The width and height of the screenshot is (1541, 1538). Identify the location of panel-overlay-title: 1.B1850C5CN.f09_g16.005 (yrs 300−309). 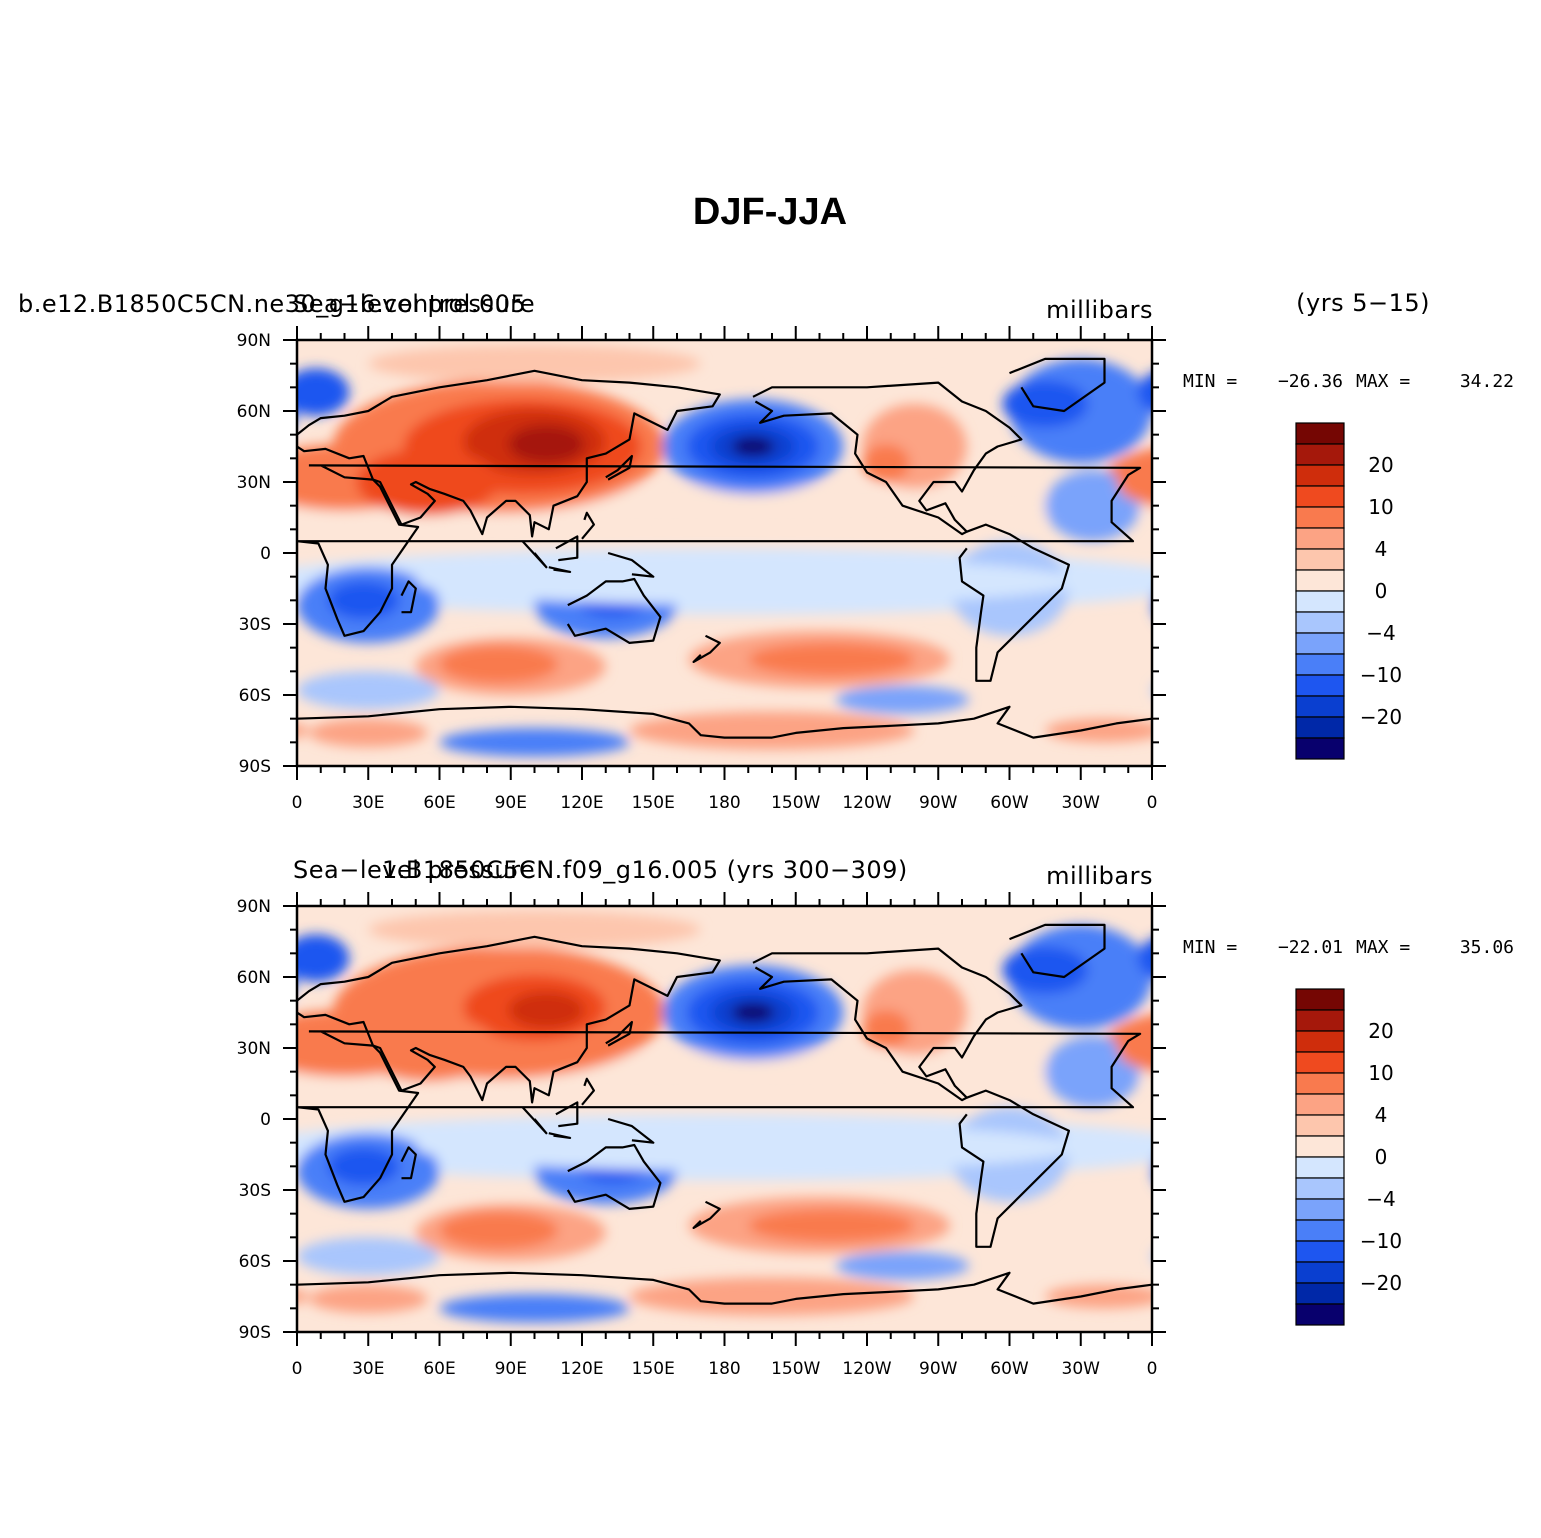
(645, 870).